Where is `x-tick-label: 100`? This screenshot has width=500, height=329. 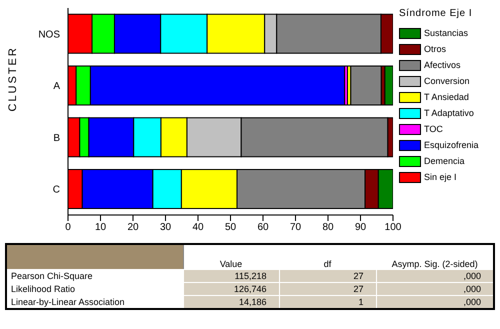 x-tick-label: 100 is located at coordinates (393, 228).